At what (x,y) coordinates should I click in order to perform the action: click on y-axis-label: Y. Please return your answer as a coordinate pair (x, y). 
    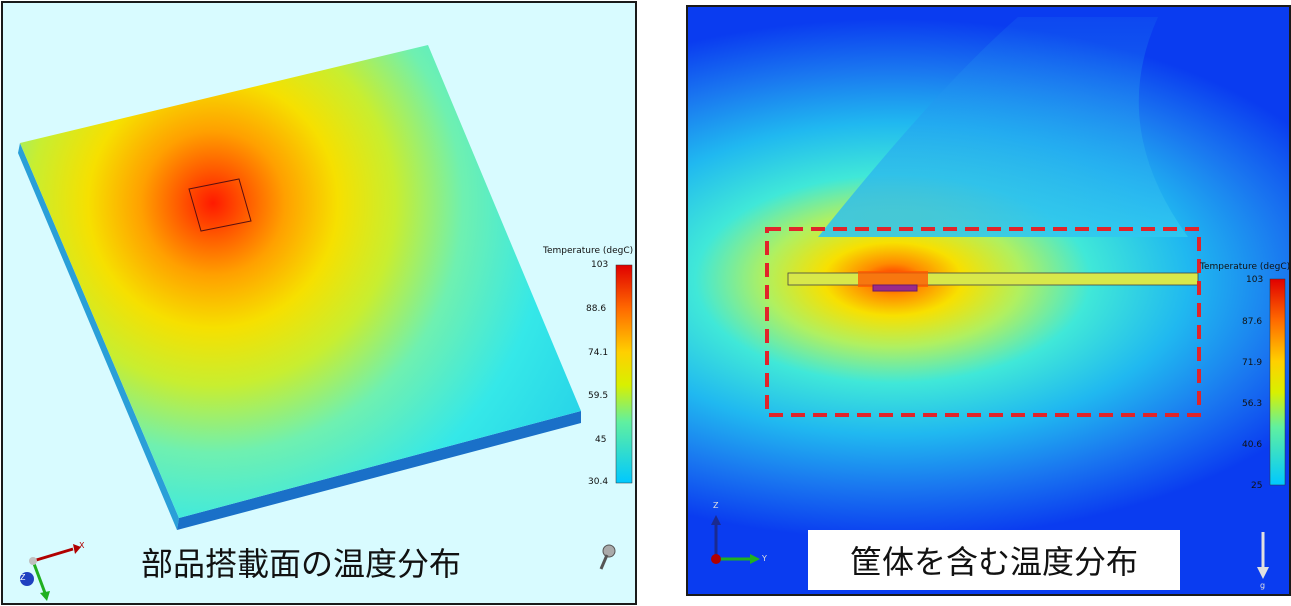
    Looking at the image, I should click on (764, 558).